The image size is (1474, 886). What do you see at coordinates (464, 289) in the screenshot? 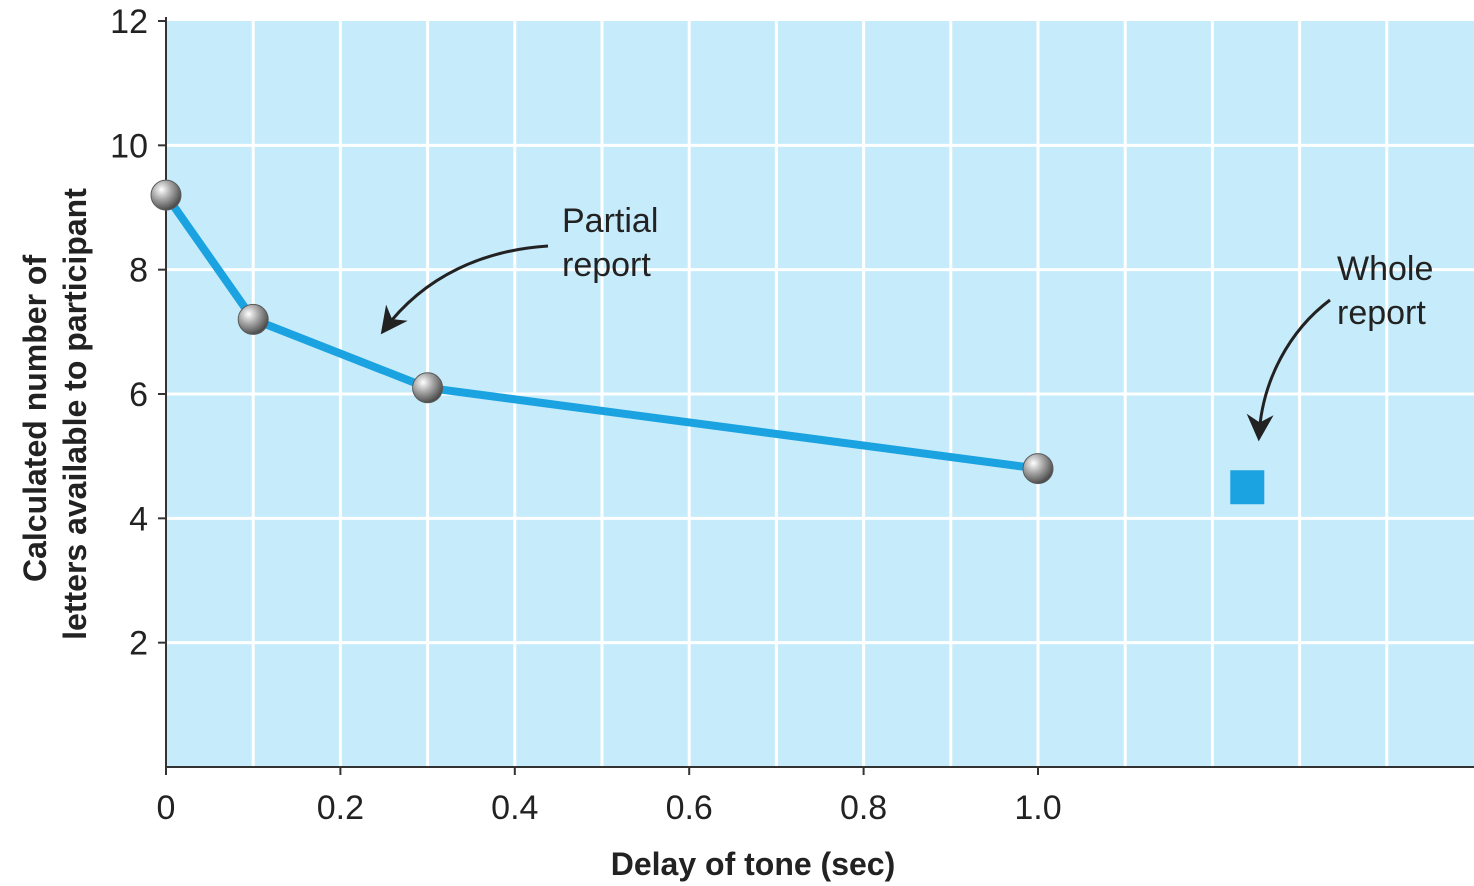
I see `annotation-partial-arrow` at bounding box center [464, 289].